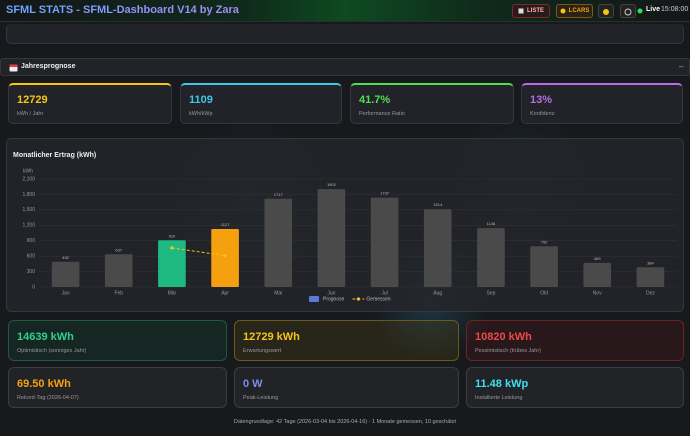  I want to click on stat-label: Erwartungswert, so click(262, 351).